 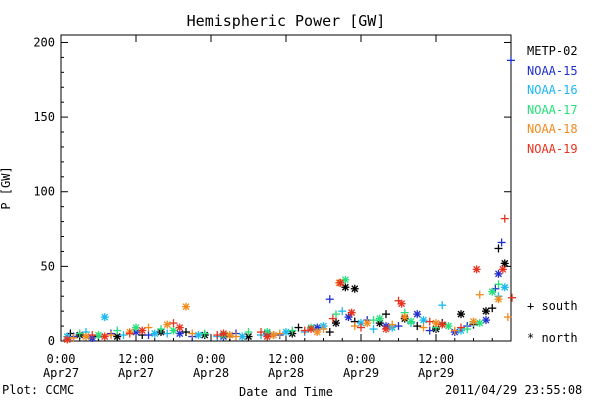 What do you see at coordinates (44, 192) in the screenshot?
I see `y-tick-label: 100` at bounding box center [44, 192].